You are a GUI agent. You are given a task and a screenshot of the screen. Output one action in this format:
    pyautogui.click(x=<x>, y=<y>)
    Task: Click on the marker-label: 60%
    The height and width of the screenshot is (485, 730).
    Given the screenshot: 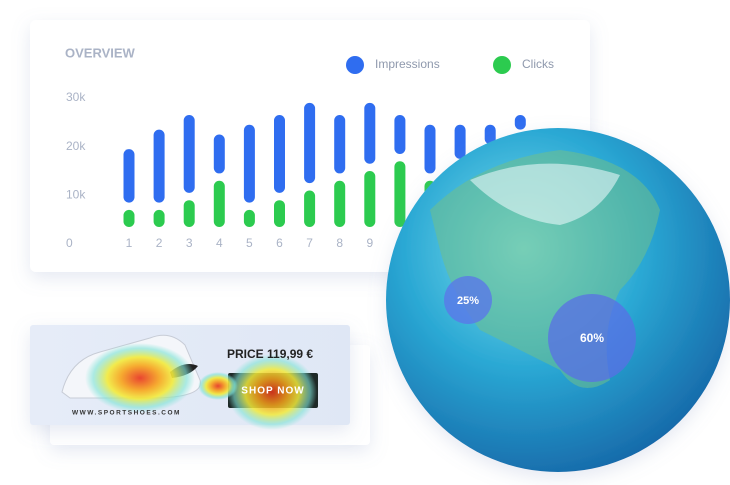 What is the action you would take?
    pyautogui.click(x=592, y=338)
    